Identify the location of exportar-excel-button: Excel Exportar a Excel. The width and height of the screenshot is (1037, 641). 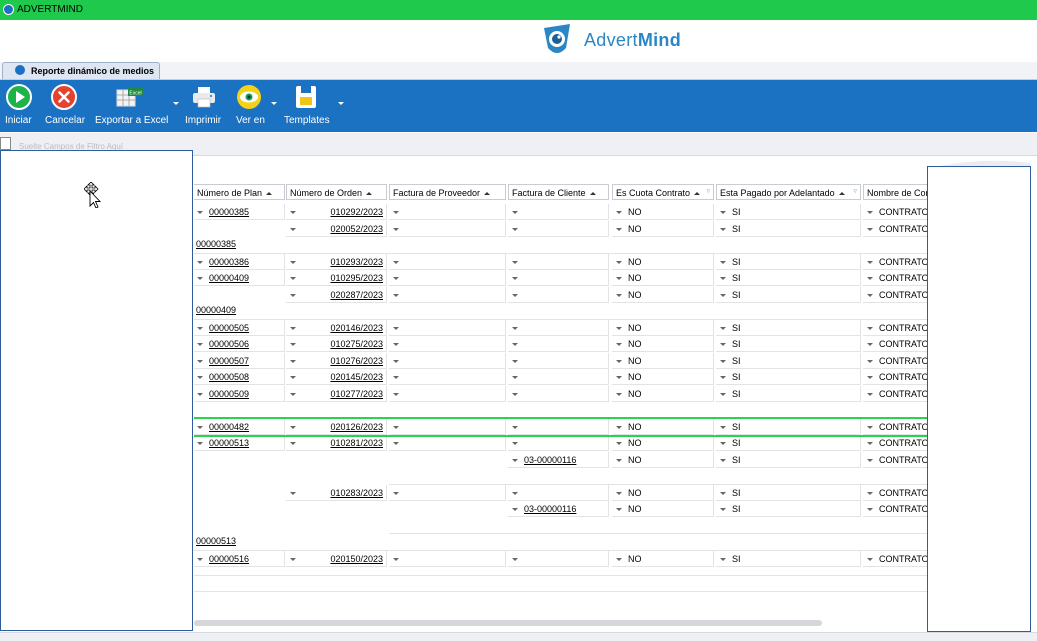
(133, 106).